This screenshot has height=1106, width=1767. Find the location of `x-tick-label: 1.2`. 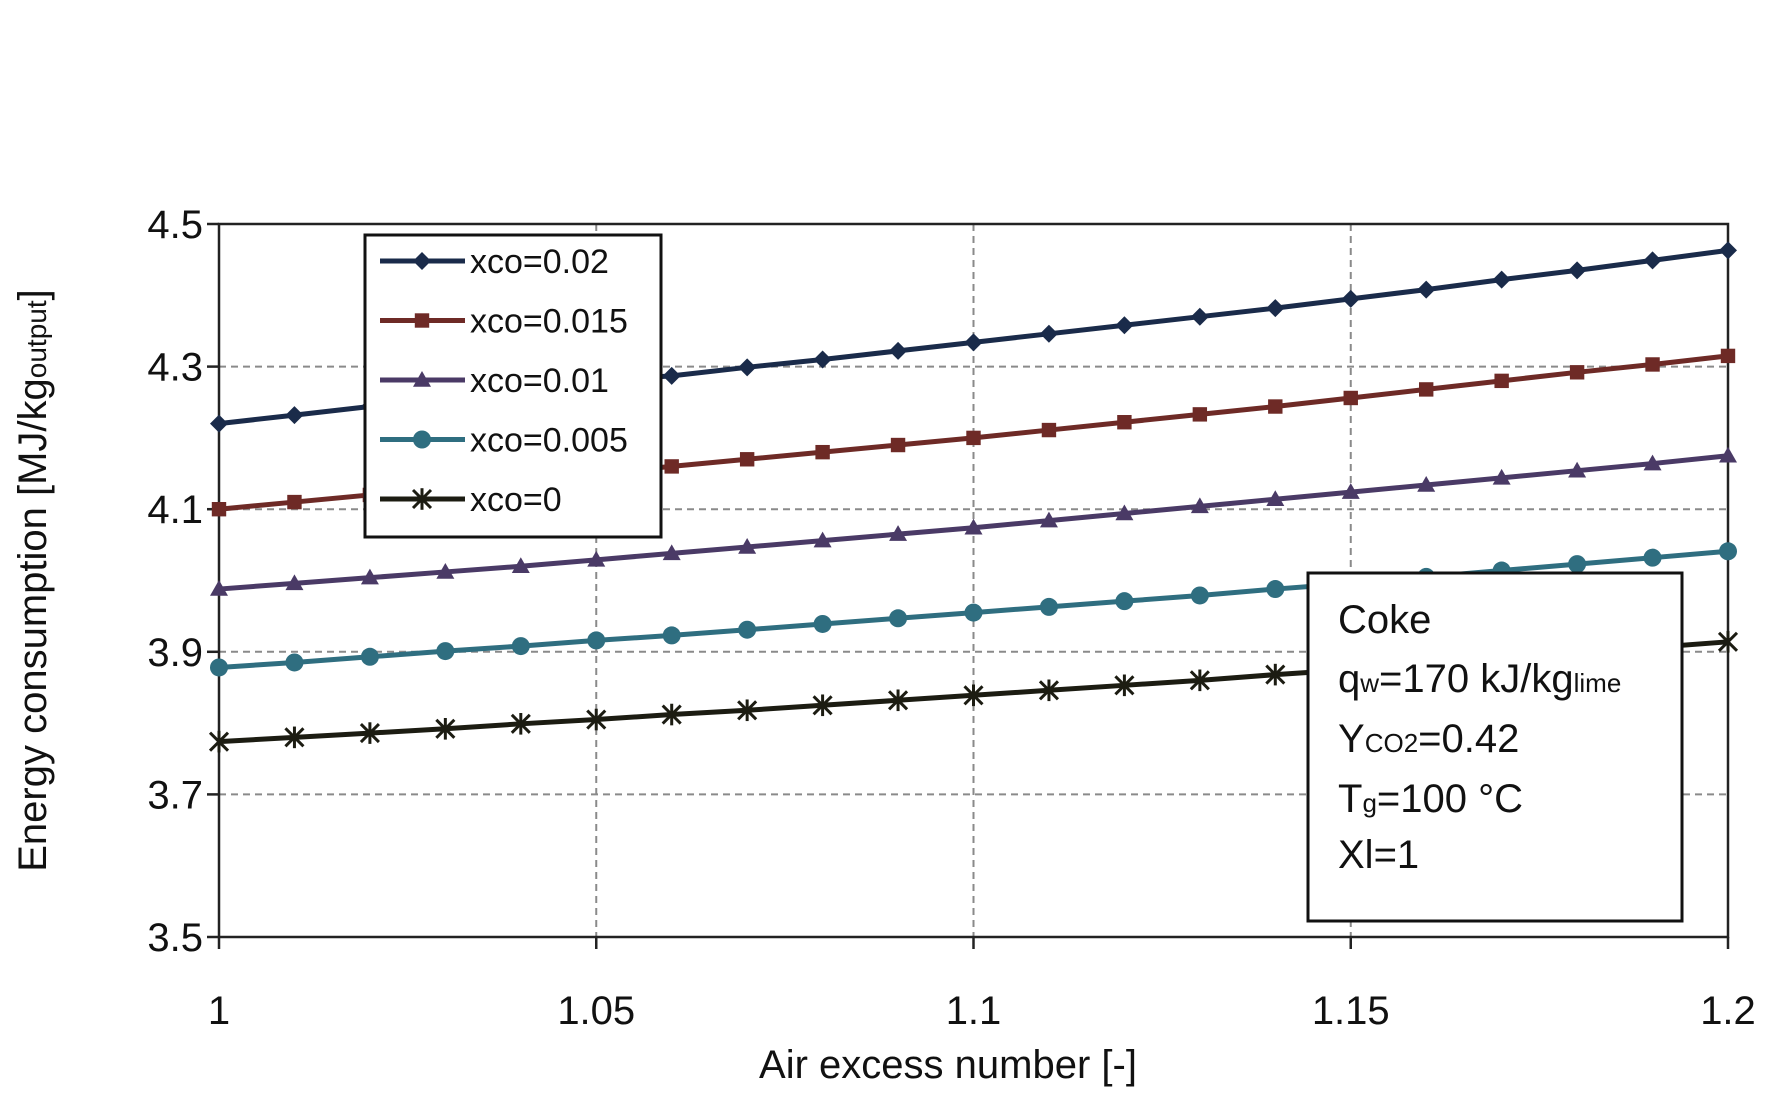

x-tick-label: 1.2 is located at coordinates (1728, 1011).